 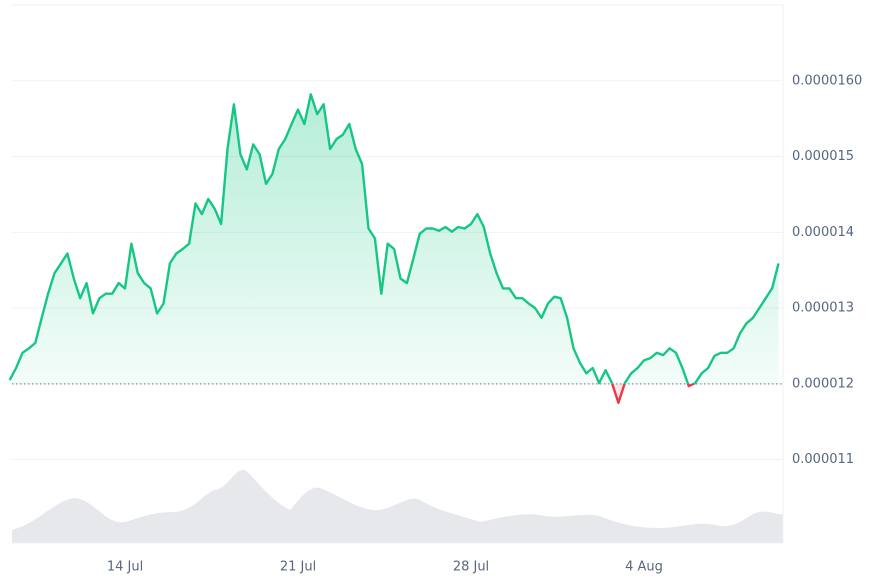 I want to click on y-tick-label: 0.000012, so click(x=823, y=383).